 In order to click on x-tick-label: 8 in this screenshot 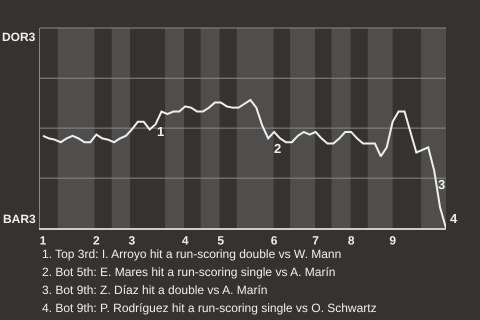, I will do `click(351, 240)`.